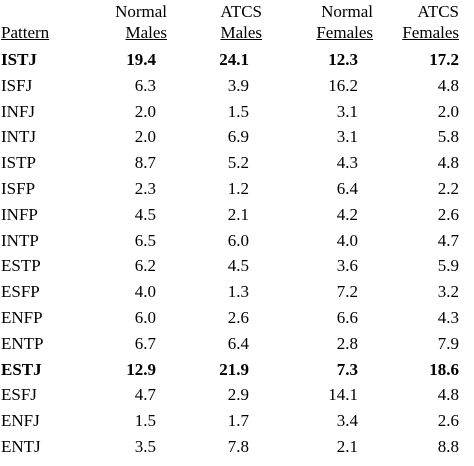  What do you see at coordinates (237, 137) in the screenshot?
I see `table-row: INTJ 2.0 6.9 3.1 5.8` at bounding box center [237, 137].